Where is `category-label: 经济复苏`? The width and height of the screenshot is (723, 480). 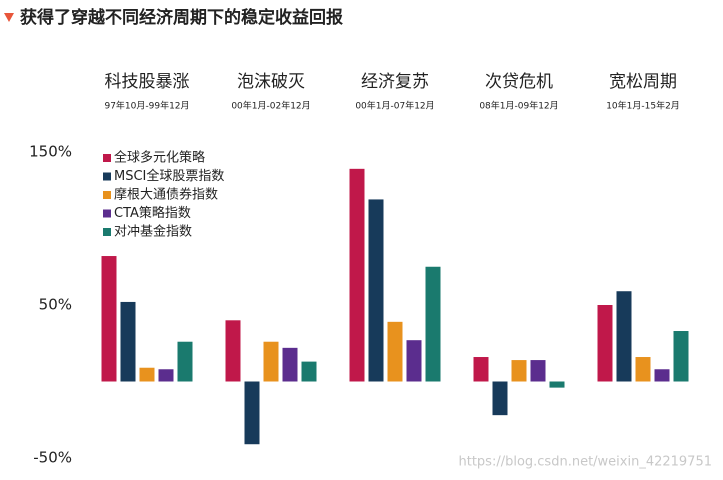
category-label: 经济复苏 is located at coordinates (395, 82).